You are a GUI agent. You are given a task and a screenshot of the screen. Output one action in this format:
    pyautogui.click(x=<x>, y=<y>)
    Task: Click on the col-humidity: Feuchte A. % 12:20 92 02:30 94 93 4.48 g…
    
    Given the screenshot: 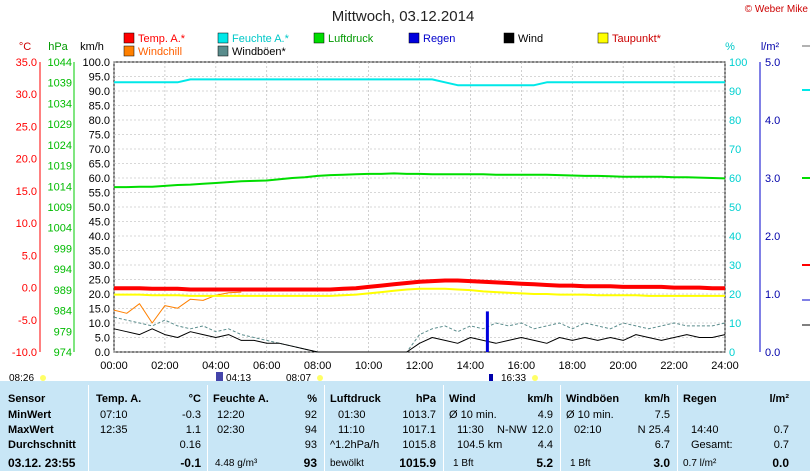 What is the action you would take?
    pyautogui.click(x=265, y=426)
    